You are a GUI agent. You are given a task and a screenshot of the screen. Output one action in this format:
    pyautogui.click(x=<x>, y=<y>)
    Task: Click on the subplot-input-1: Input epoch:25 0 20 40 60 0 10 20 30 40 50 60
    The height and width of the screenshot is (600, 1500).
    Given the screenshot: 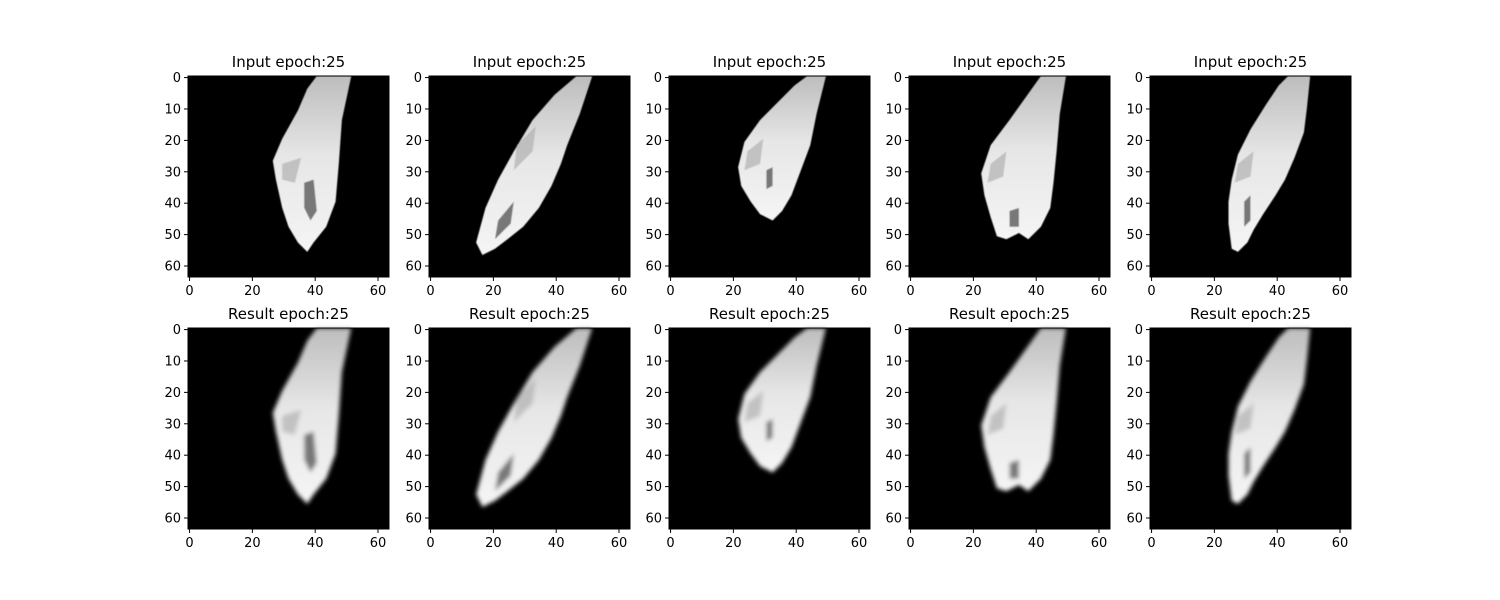 What is the action you would take?
    pyautogui.click(x=277, y=176)
    